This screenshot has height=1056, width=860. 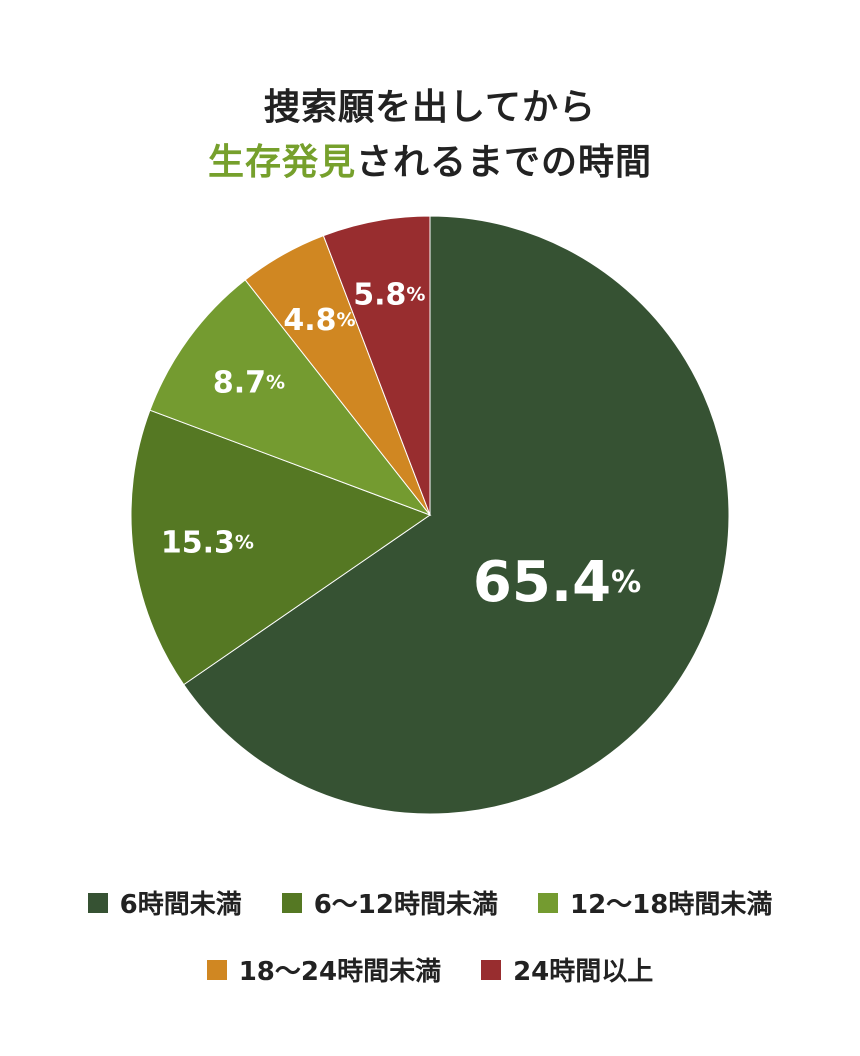 I want to click on slice-label-5: 5.8%, so click(x=389, y=294).